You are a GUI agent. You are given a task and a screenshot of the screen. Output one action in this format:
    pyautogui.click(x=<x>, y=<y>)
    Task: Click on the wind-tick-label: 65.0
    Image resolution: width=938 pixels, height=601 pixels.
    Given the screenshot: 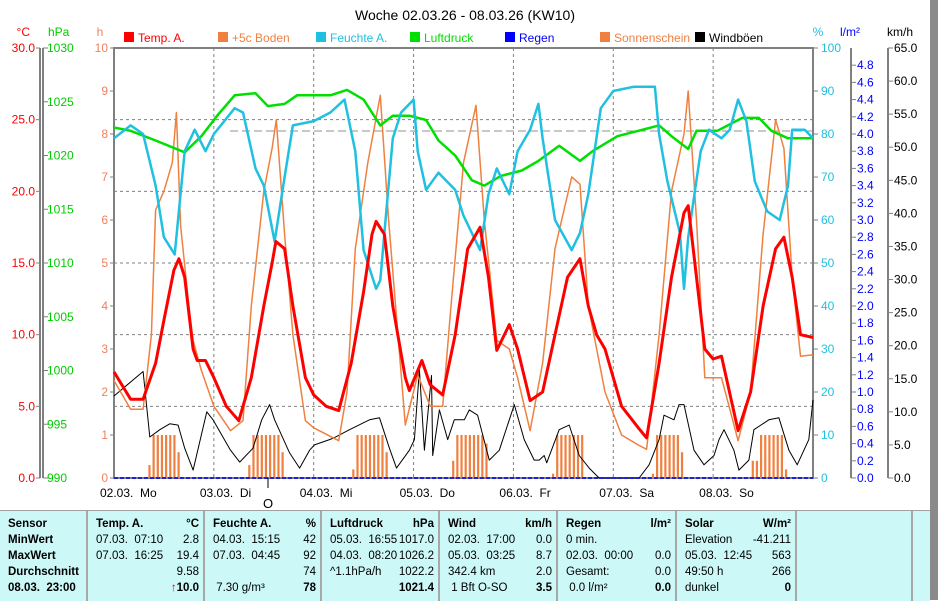 What is the action you would take?
    pyautogui.click(x=906, y=48)
    